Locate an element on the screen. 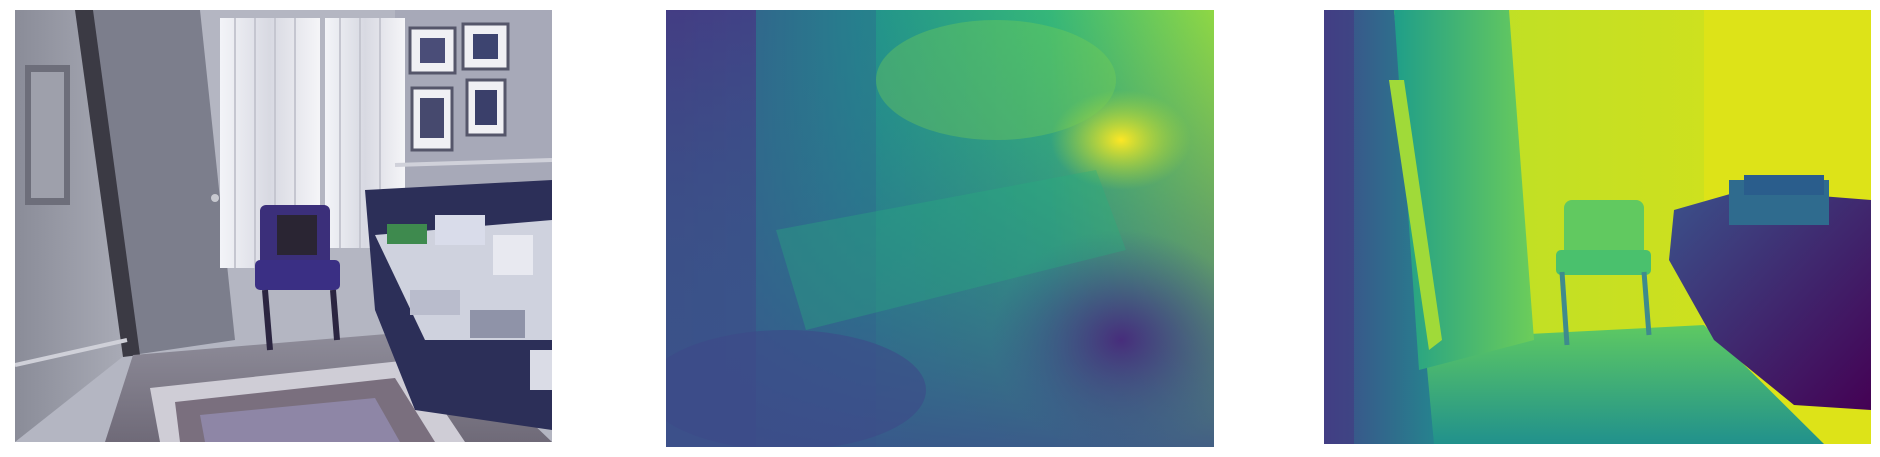 The height and width of the screenshot is (457, 1880). wall-pictures is located at coordinates (459, 87).